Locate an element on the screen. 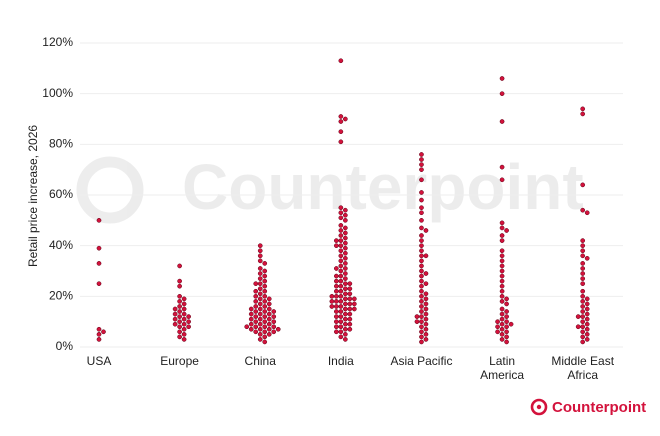  x-tick-label: China is located at coordinates (260, 361).